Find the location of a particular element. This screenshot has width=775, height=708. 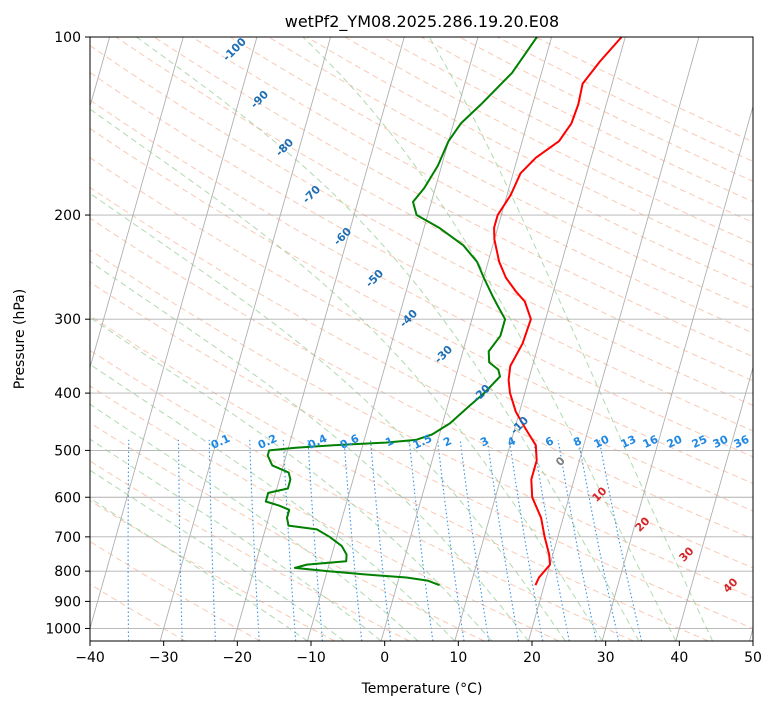

temperature-line is located at coordinates (558, 311).